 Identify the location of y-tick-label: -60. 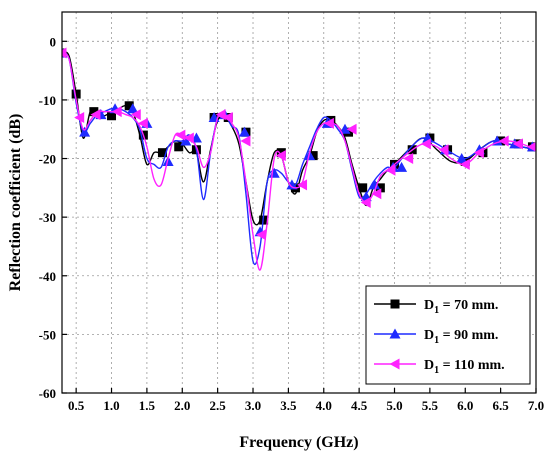
(47, 393).